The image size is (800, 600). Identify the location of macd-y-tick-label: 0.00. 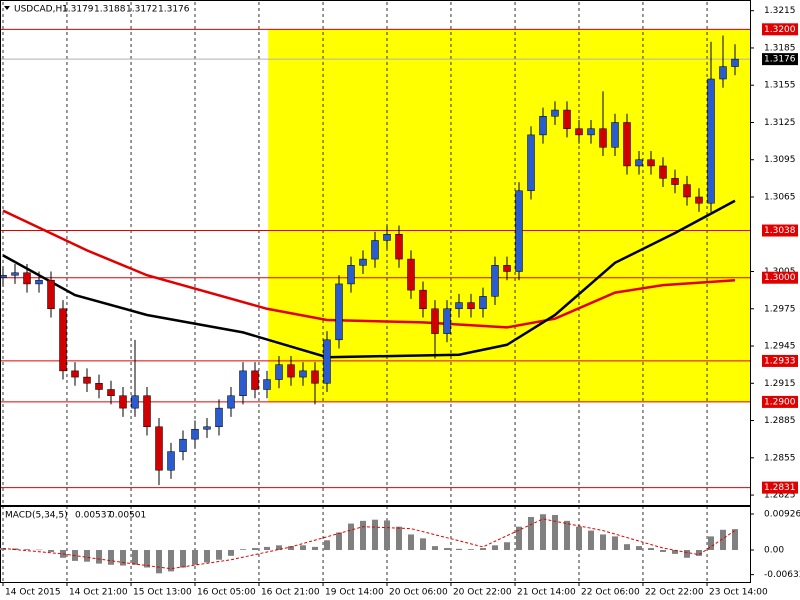
(774, 551).